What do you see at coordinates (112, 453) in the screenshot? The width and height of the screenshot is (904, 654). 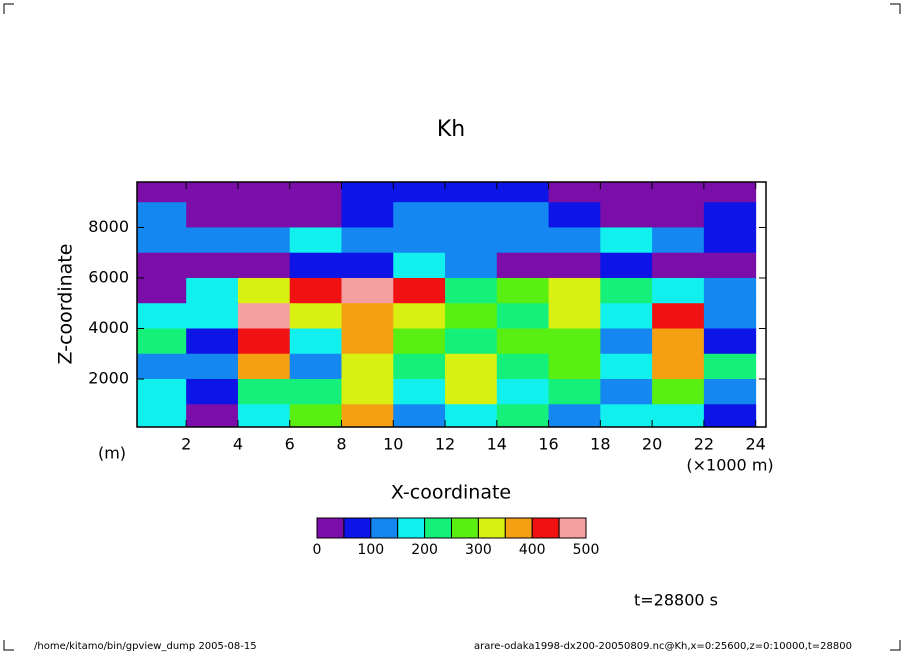 I see `y-unit: (m)` at bounding box center [112, 453].